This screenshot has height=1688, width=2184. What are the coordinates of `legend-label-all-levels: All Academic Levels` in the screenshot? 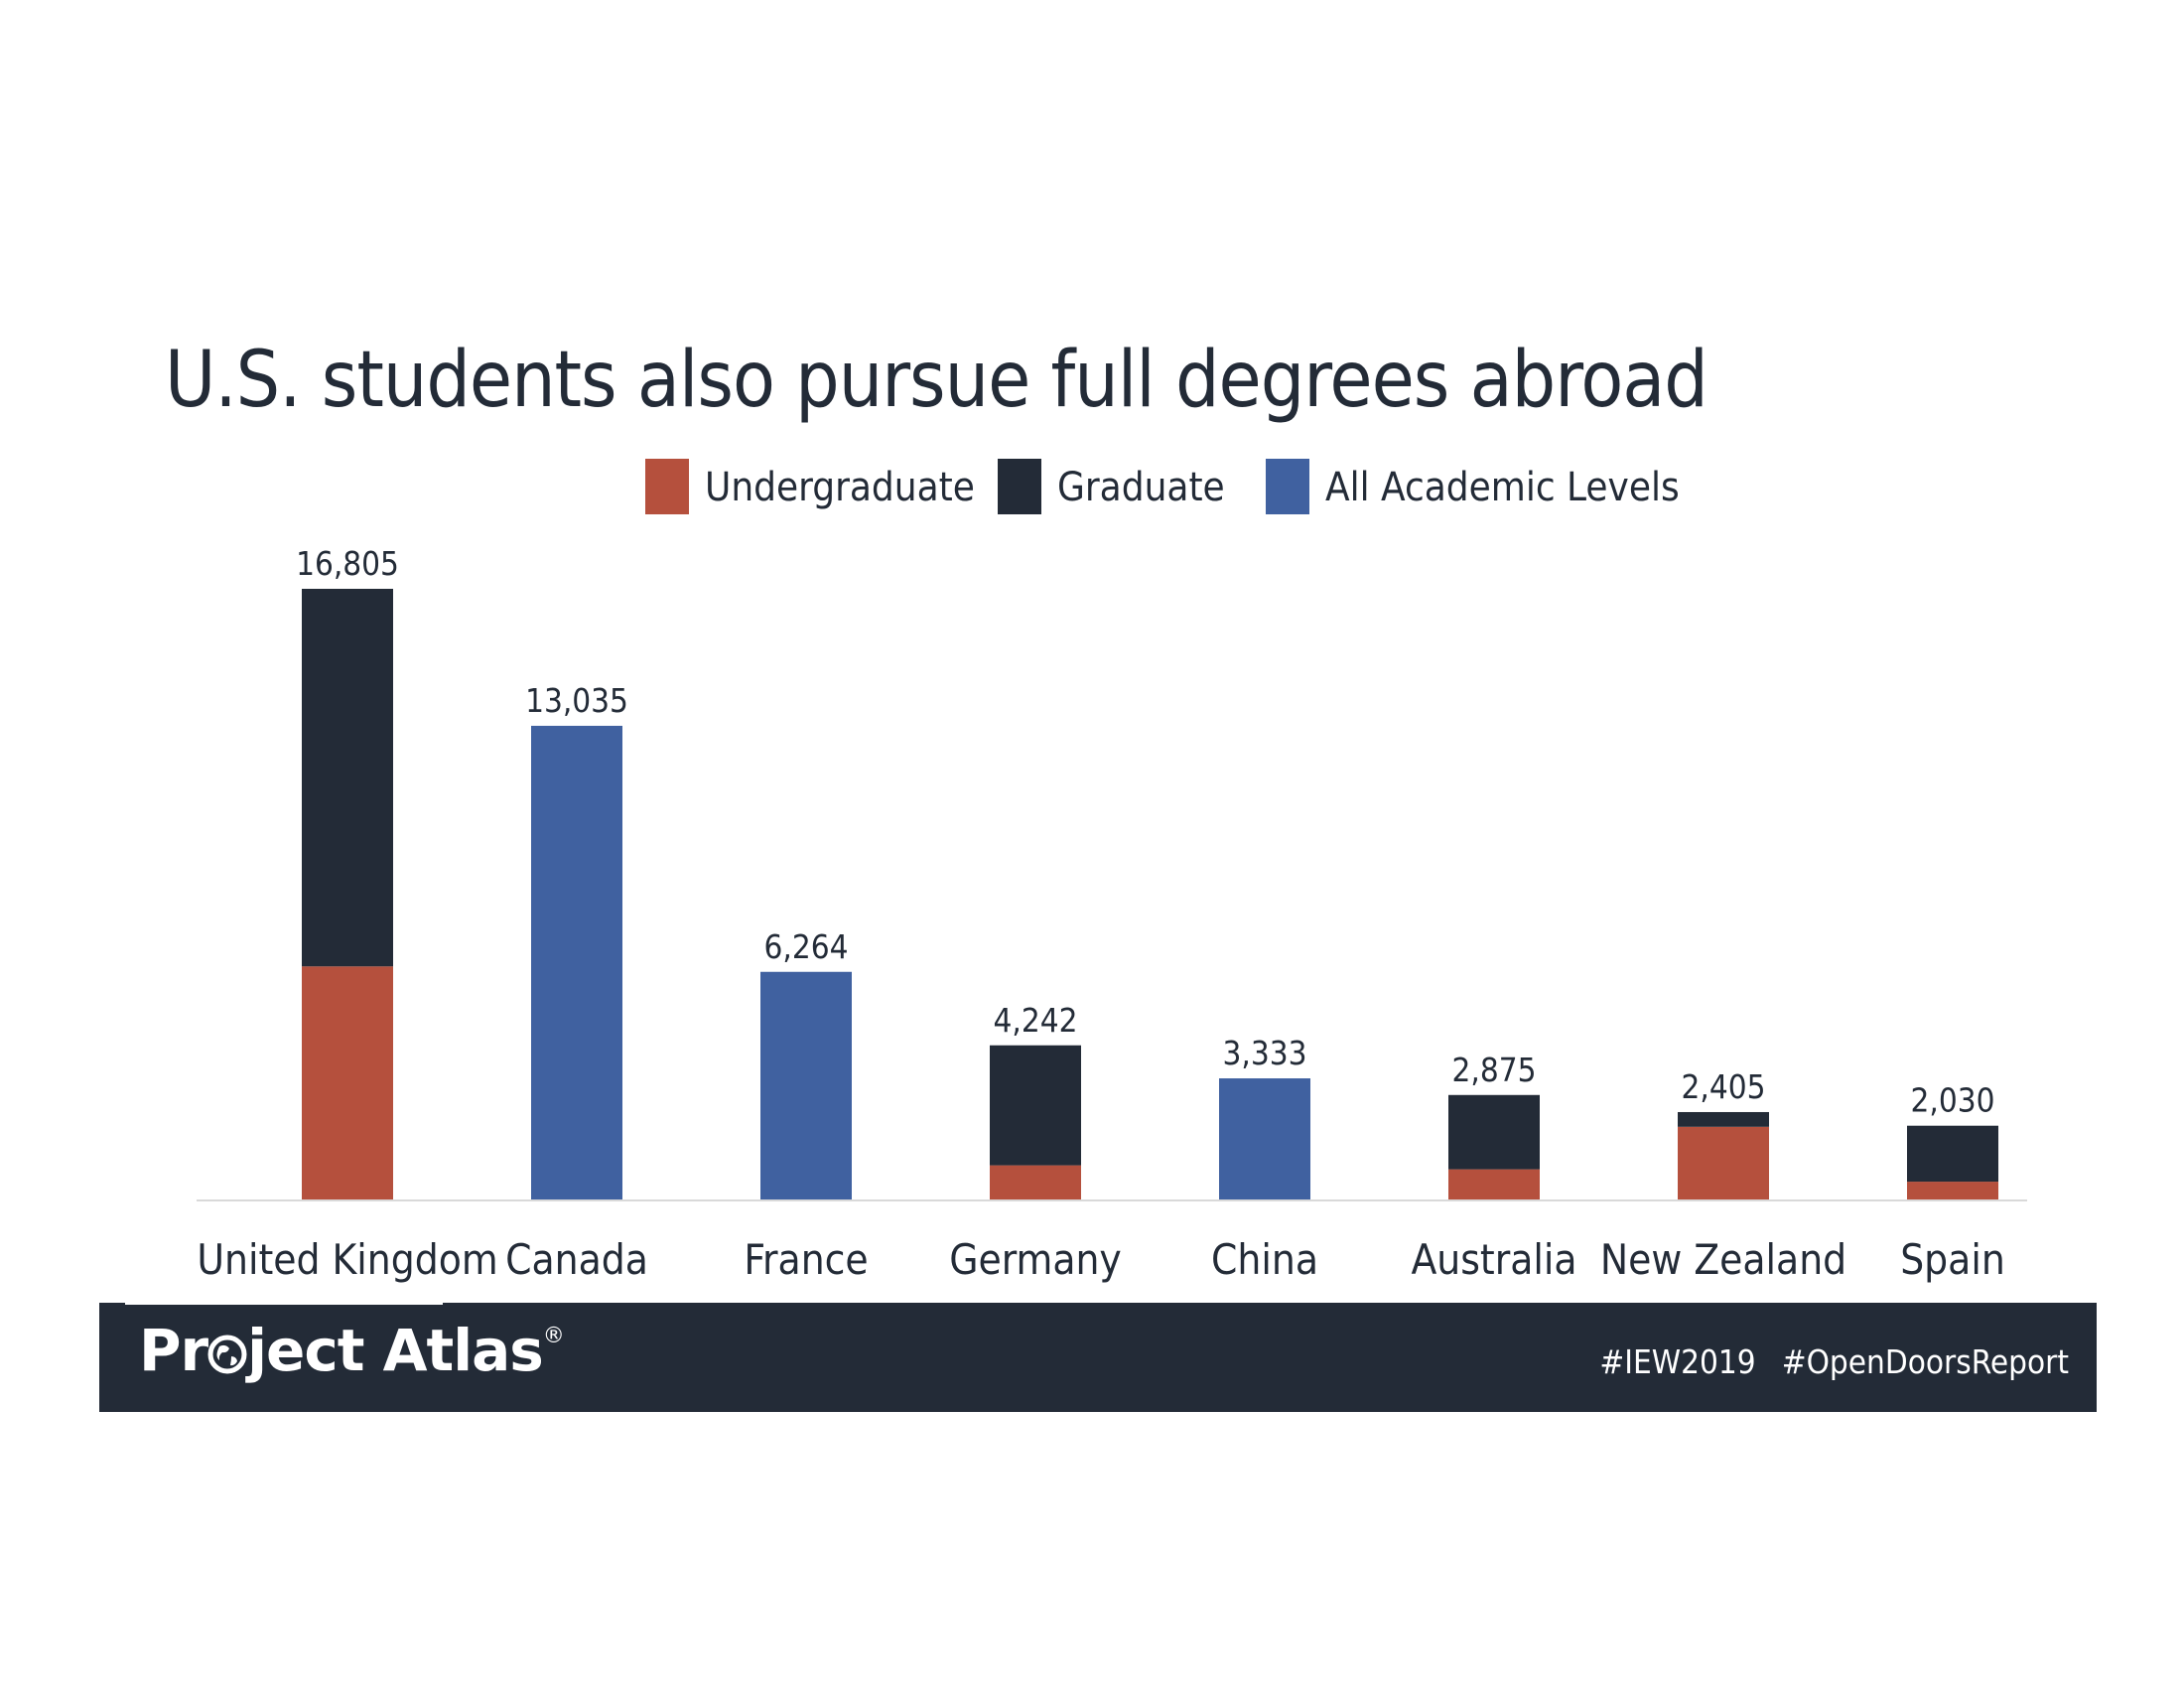 It's located at (1502, 487).